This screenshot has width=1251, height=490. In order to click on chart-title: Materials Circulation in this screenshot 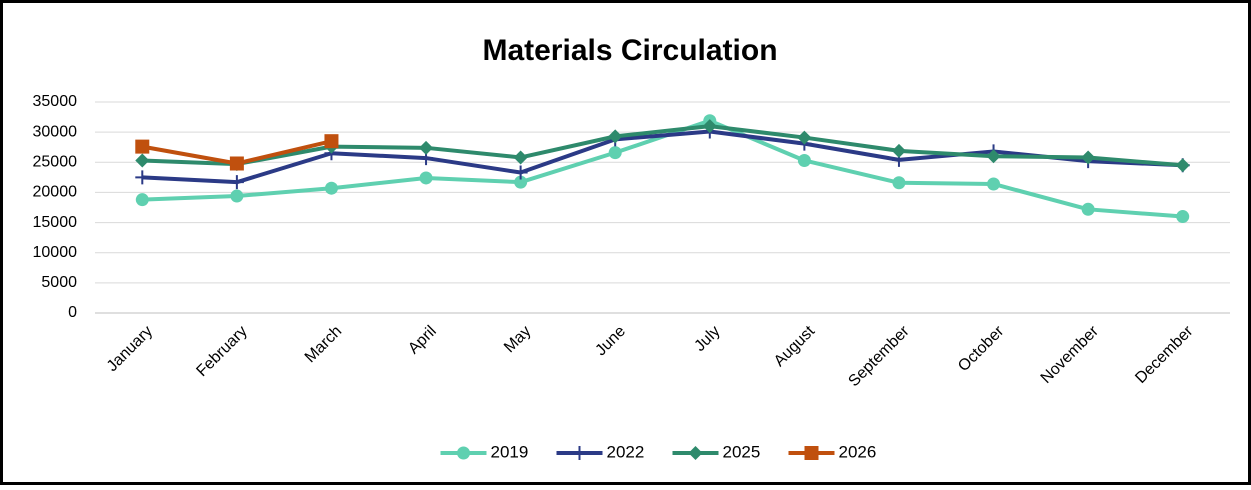, I will do `click(629, 50)`.